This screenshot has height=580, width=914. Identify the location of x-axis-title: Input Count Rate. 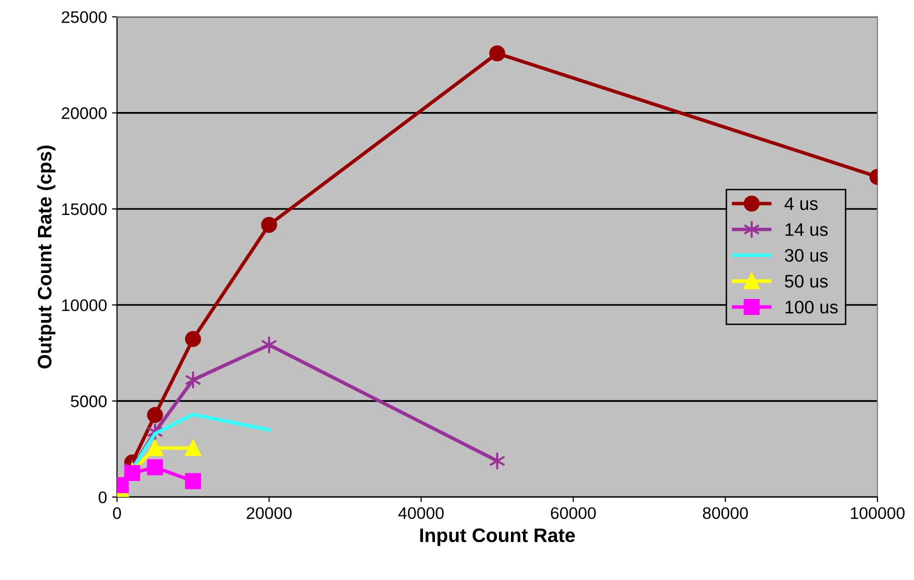
(497, 537).